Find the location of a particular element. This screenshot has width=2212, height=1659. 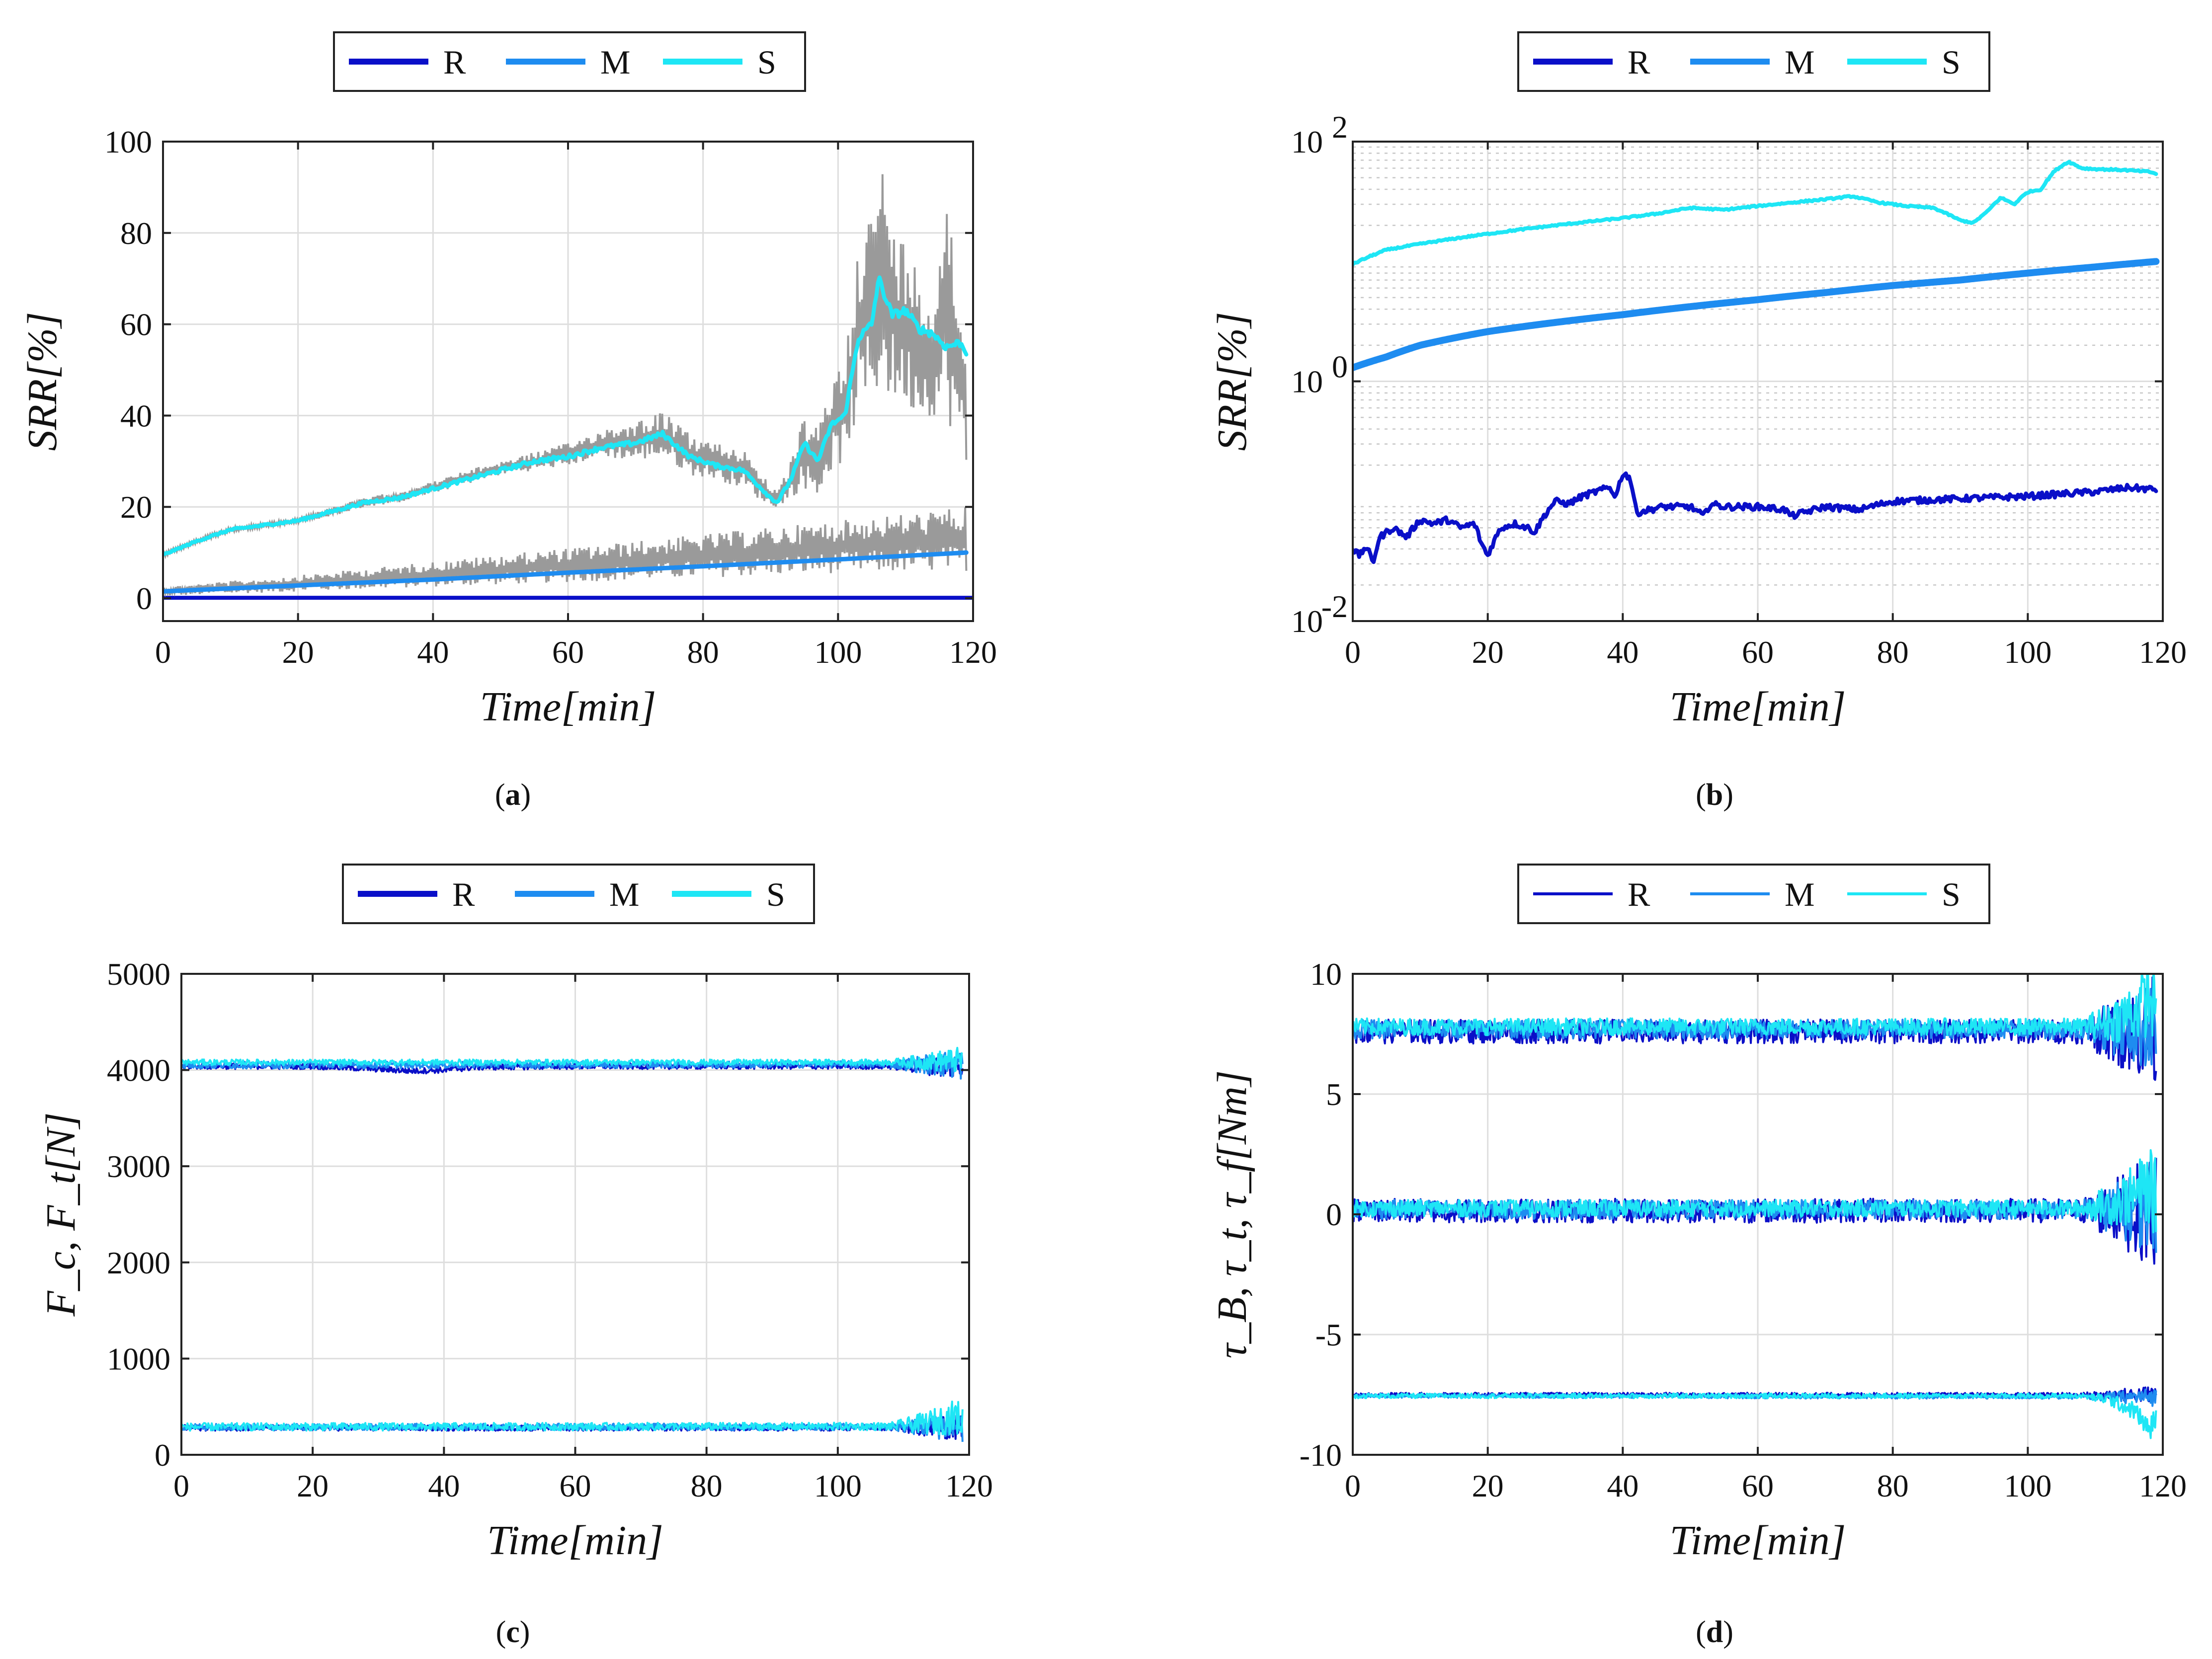

panel-caption: (a) is located at coordinates (513, 795).